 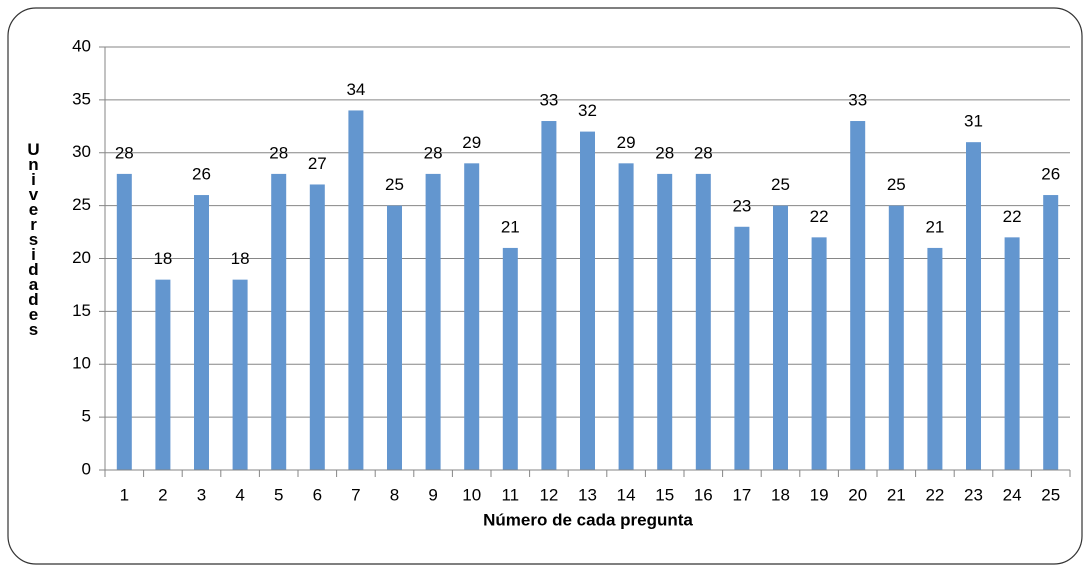 What do you see at coordinates (394, 494) in the screenshot?
I see `x-tick-label: 8` at bounding box center [394, 494].